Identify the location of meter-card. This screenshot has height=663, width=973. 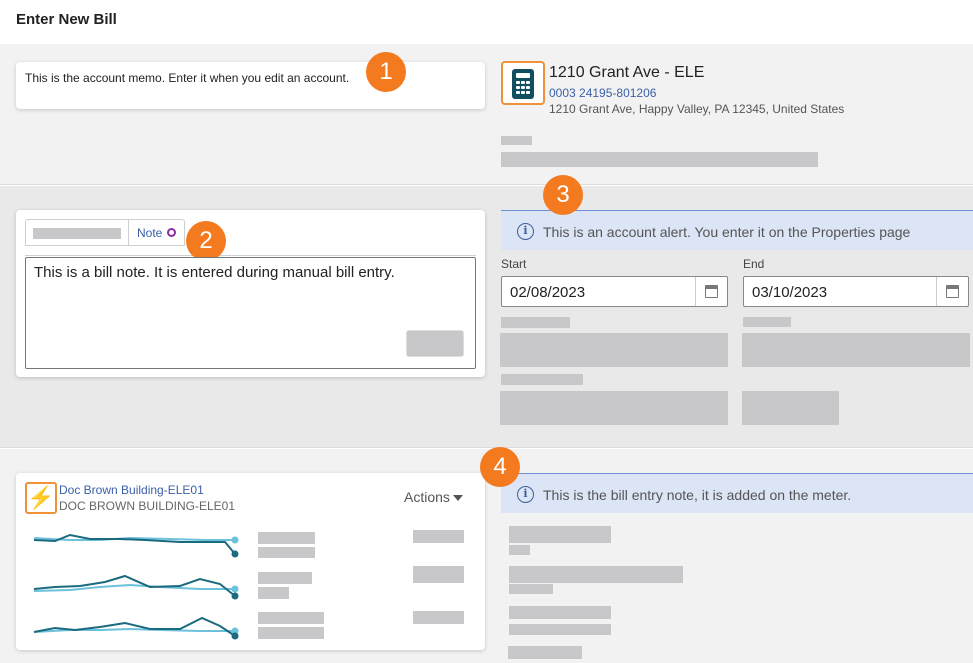
(250, 561).